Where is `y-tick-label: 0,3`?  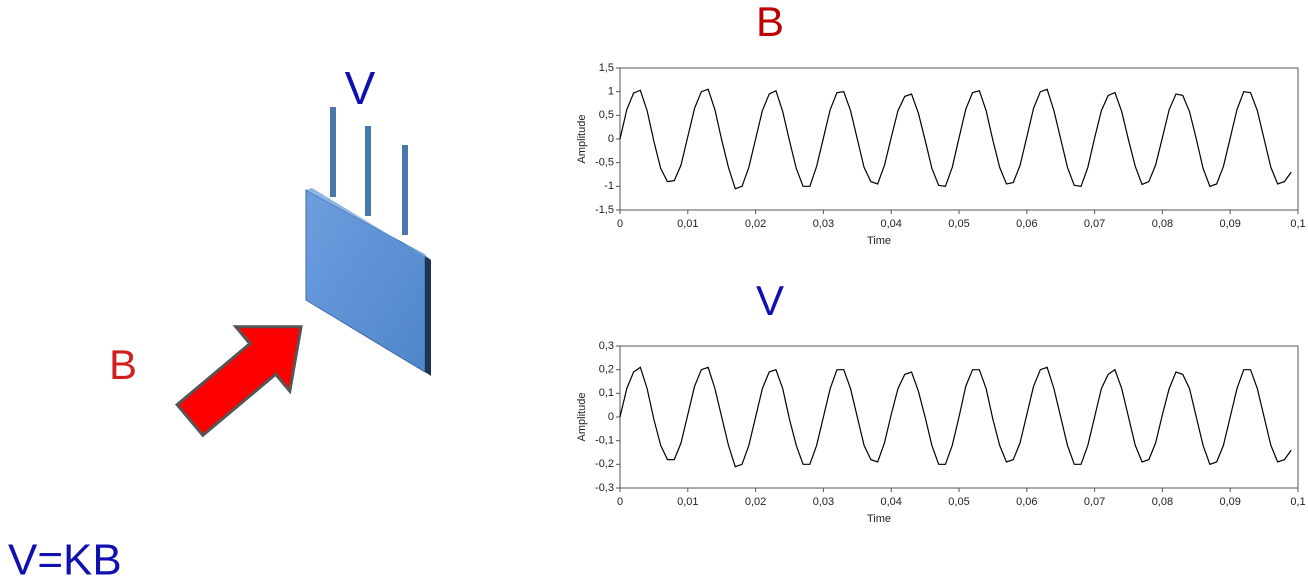 y-tick-label: 0,3 is located at coordinates (606, 346).